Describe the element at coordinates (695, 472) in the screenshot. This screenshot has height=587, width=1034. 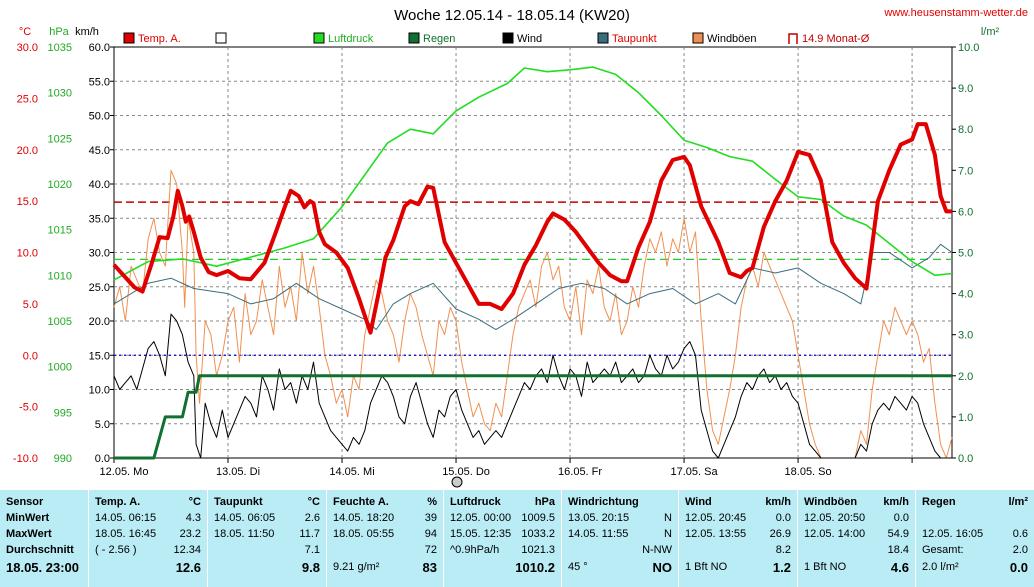
I see `tick-label: 17.05. Sa` at that location.